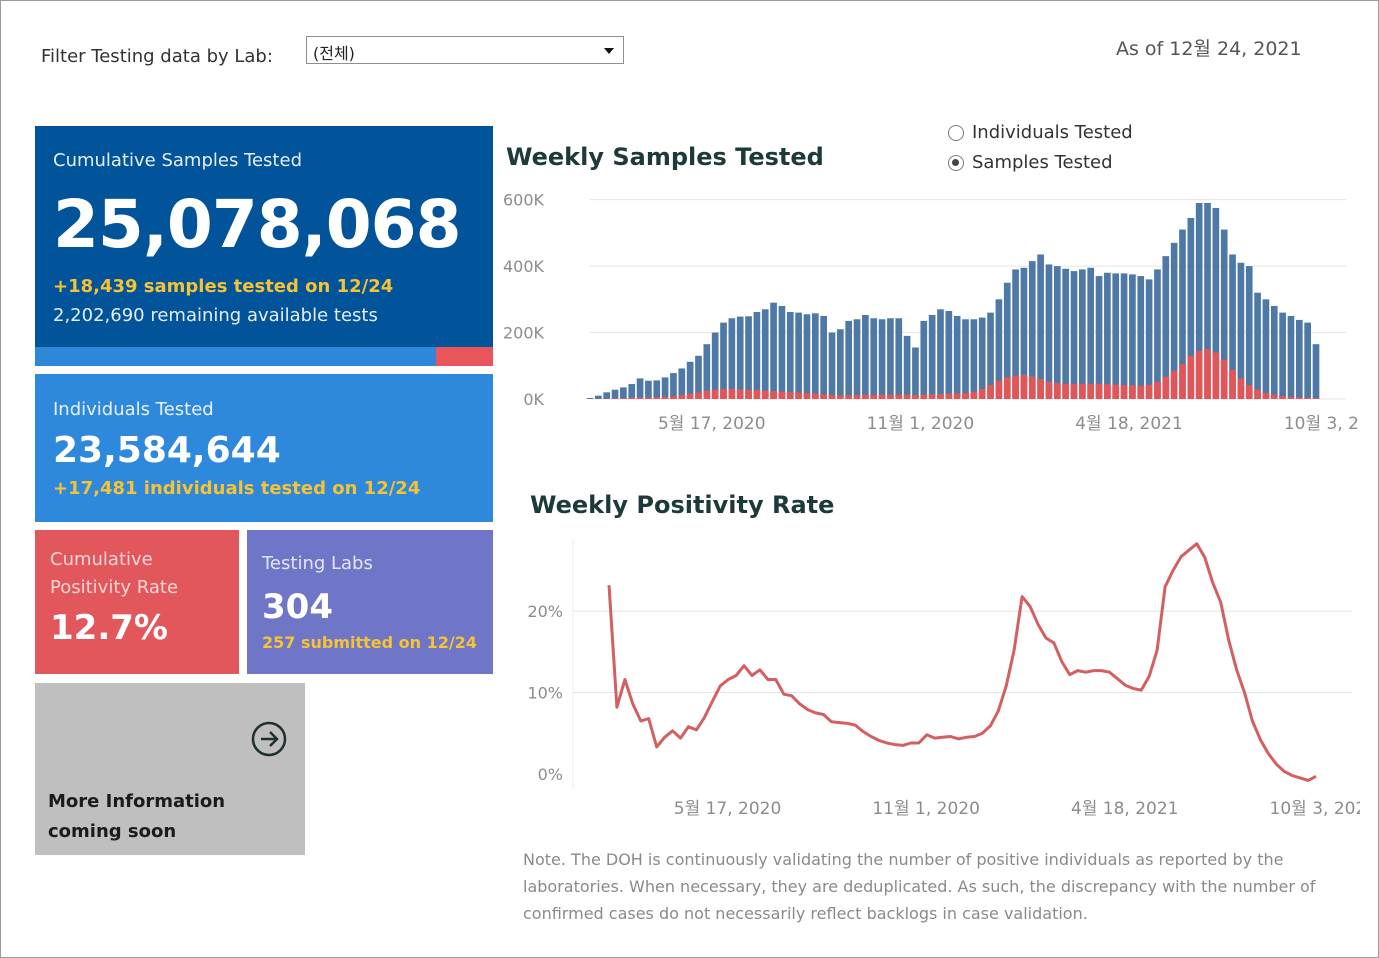 This screenshot has height=958, width=1379. I want to click on arrow-right-circle-icon, so click(269, 739).